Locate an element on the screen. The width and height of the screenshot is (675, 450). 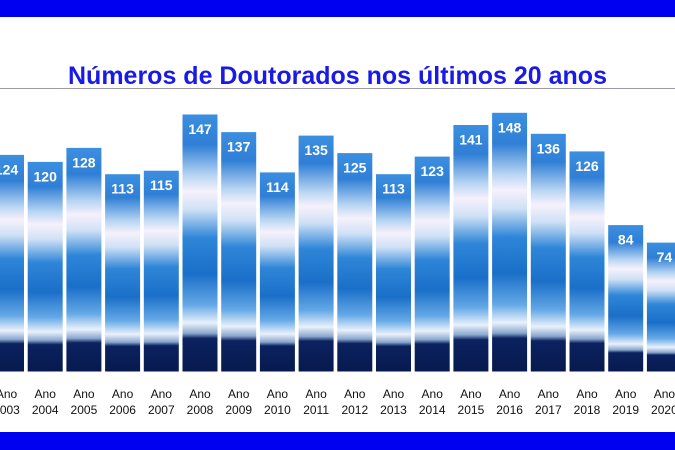
bar-2014 is located at coordinates (432, 264).